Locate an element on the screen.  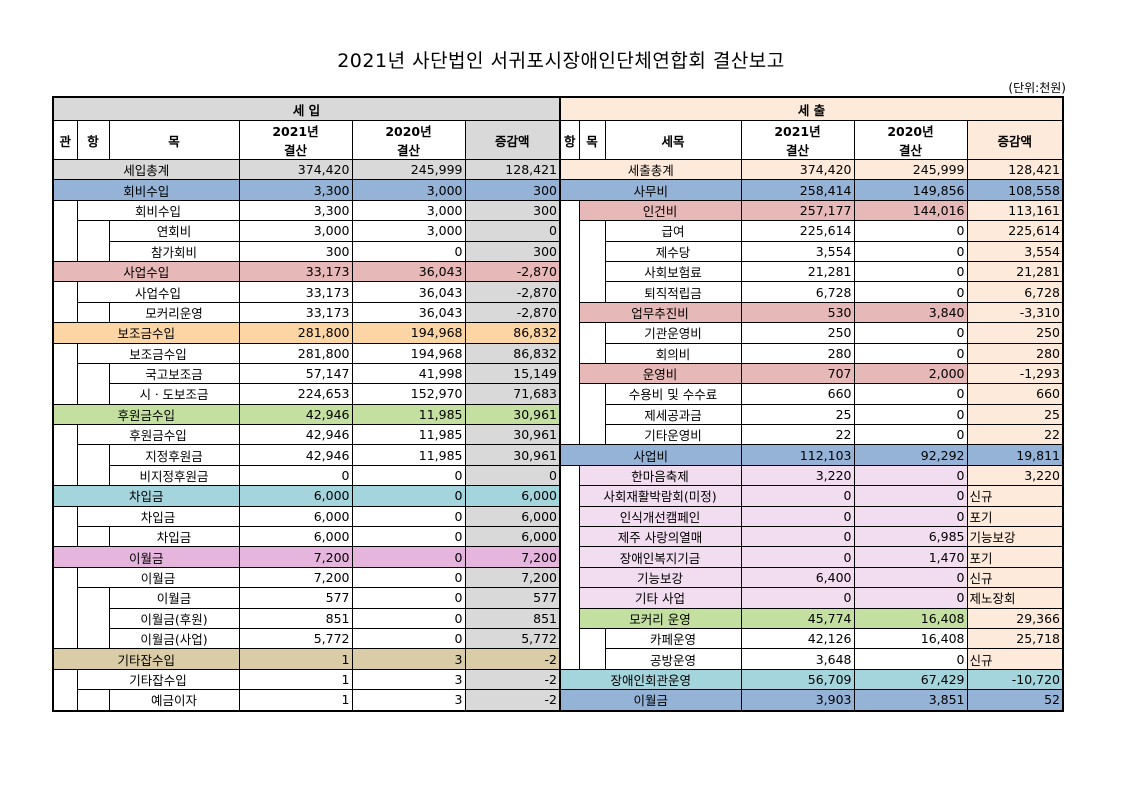
expense-2020: 92,292 is located at coordinates (910, 455).